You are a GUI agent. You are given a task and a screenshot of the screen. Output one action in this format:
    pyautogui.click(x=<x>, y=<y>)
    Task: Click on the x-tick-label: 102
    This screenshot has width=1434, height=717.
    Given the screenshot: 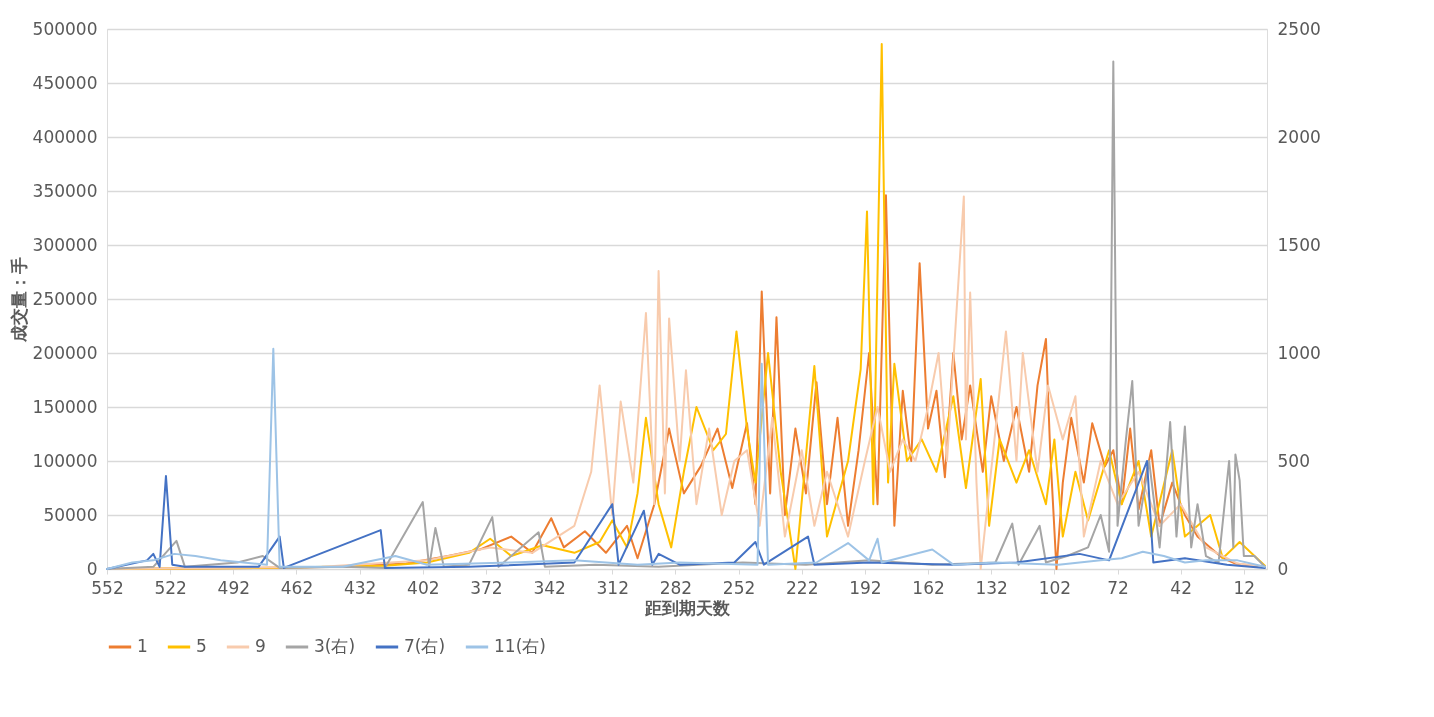 What is the action you would take?
    pyautogui.click(x=1055, y=587)
    